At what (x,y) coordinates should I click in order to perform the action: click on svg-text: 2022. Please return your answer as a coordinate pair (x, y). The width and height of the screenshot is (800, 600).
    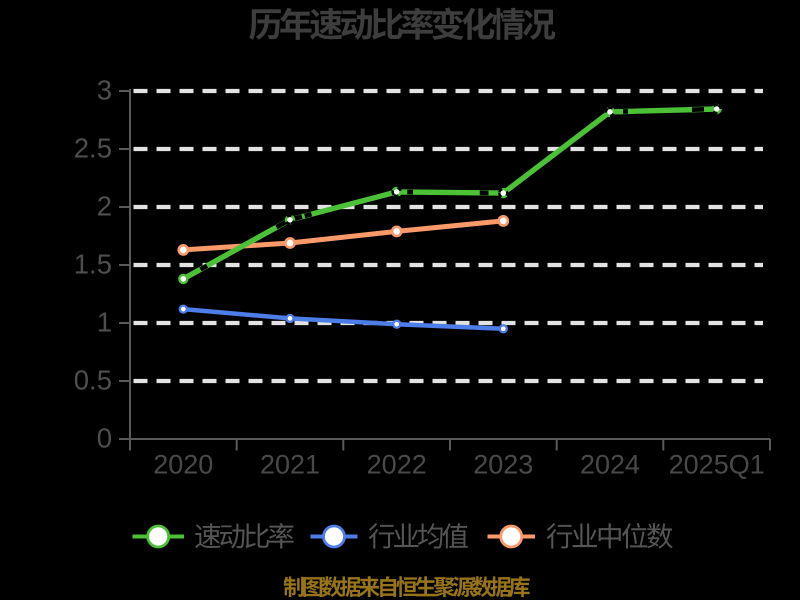
    Looking at the image, I should click on (397, 465).